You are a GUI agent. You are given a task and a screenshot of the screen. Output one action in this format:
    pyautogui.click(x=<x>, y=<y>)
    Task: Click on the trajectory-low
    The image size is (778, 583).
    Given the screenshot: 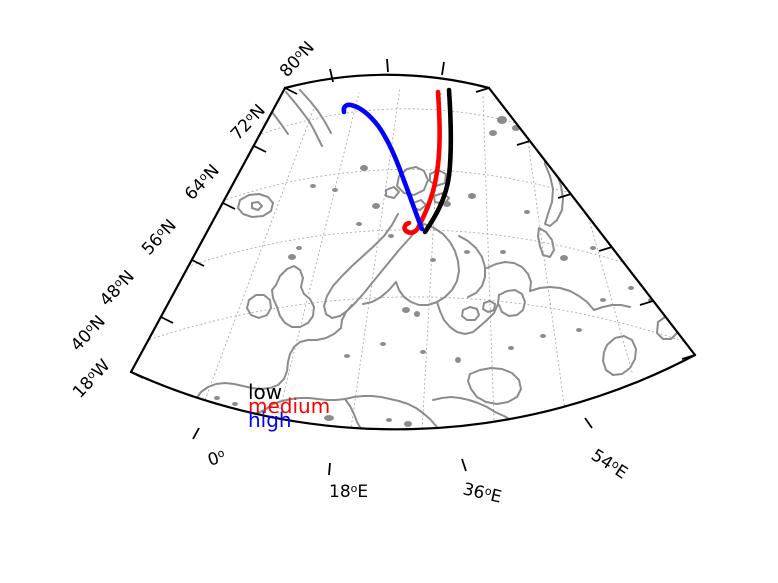 What is the action you would take?
    pyautogui.click(x=438, y=161)
    